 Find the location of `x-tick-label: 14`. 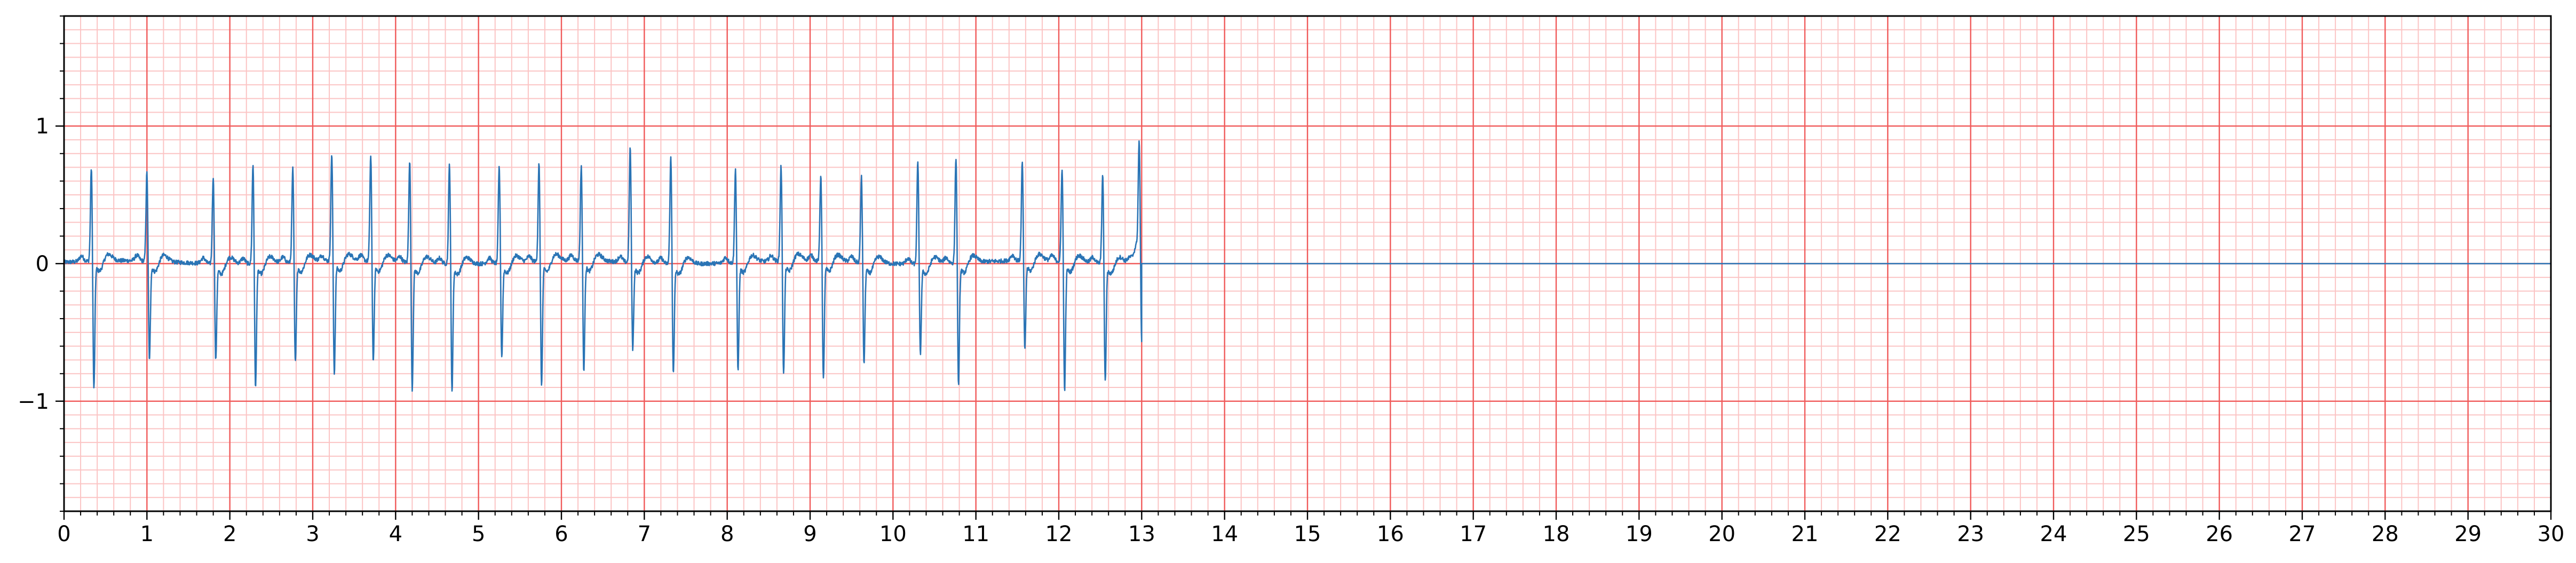

x-tick-label: 14 is located at coordinates (1224, 534).